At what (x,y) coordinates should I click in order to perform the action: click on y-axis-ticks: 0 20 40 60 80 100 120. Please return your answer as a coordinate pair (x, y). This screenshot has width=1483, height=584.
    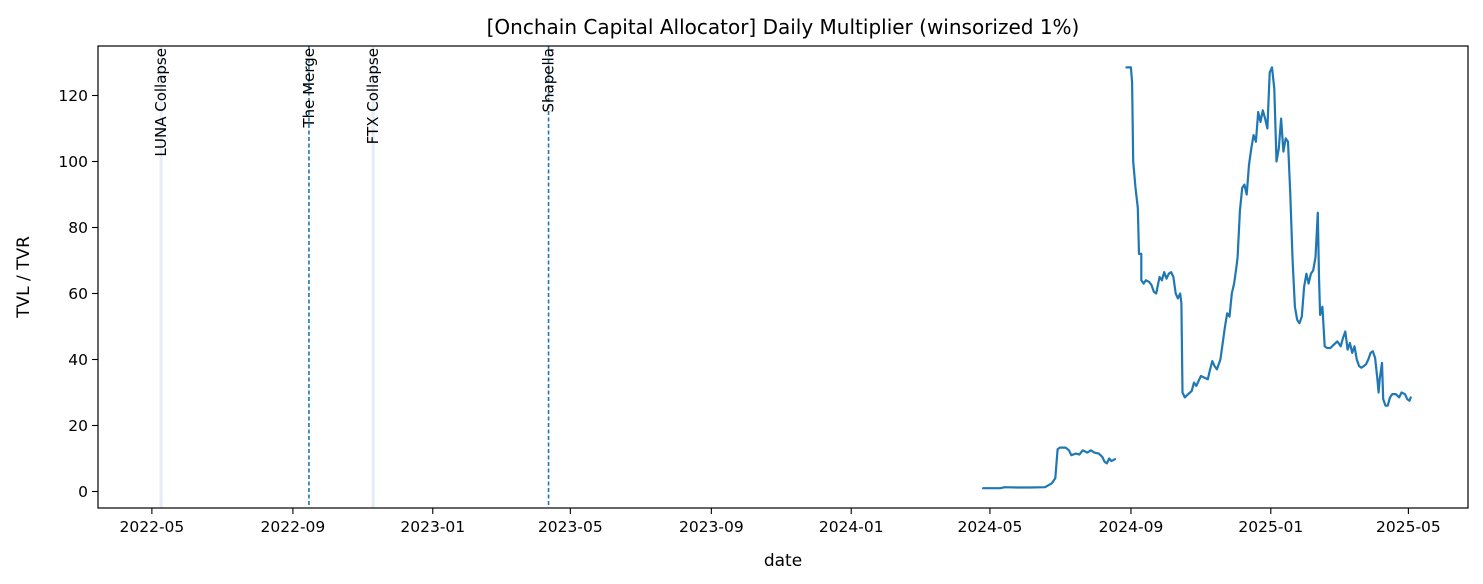
    Looking at the image, I should click on (78, 294).